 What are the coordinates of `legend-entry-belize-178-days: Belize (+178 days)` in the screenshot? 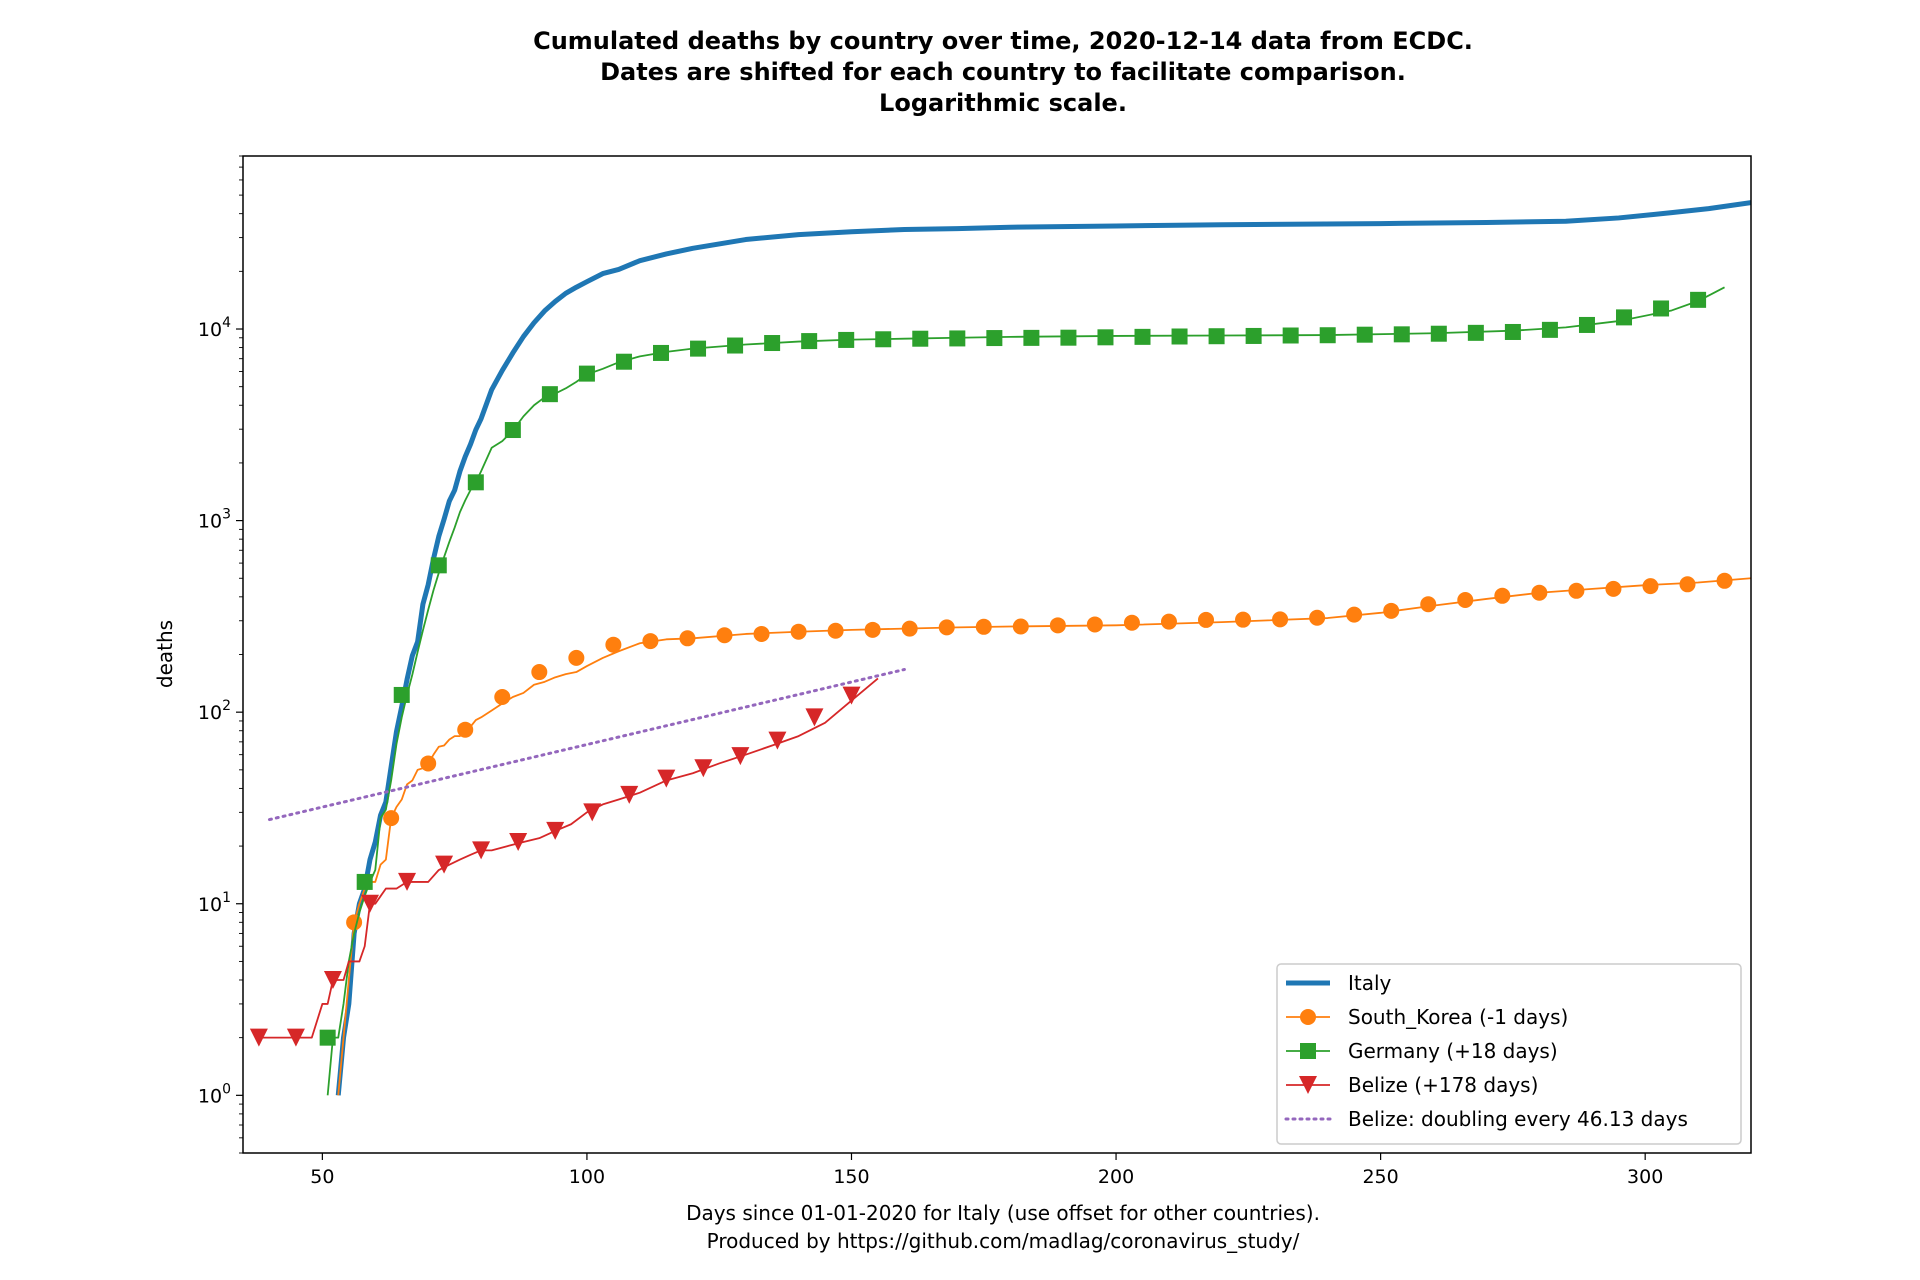 It's located at (1412, 1085).